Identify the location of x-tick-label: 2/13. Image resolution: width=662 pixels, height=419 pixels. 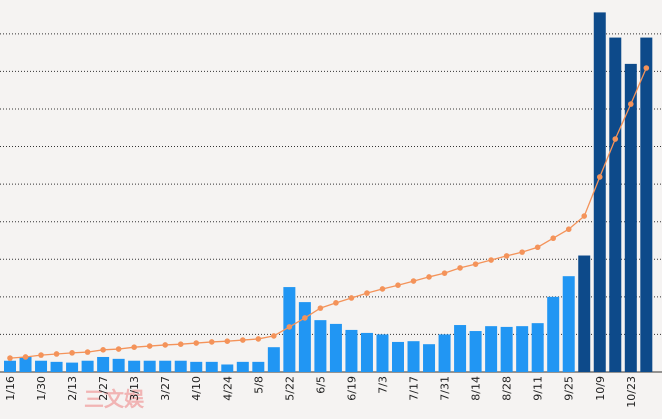
(72, 388).